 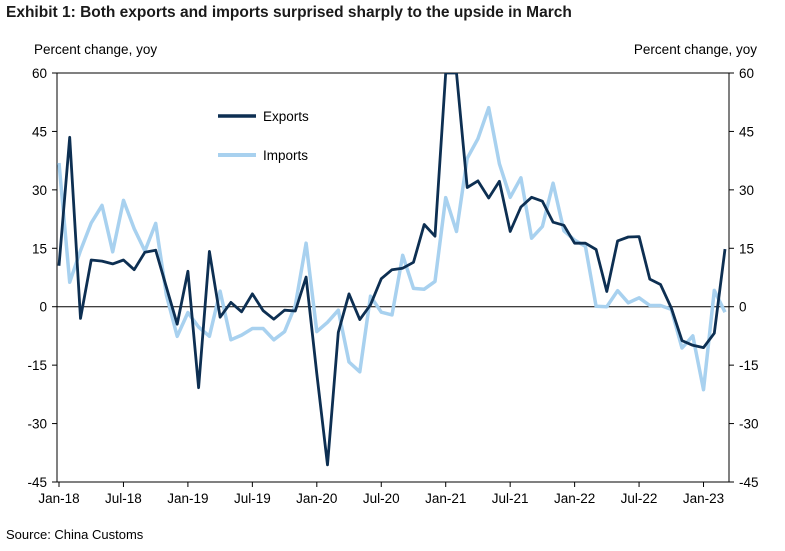 What do you see at coordinates (37, 482) in the screenshot?
I see `y-tick-label-left: -45` at bounding box center [37, 482].